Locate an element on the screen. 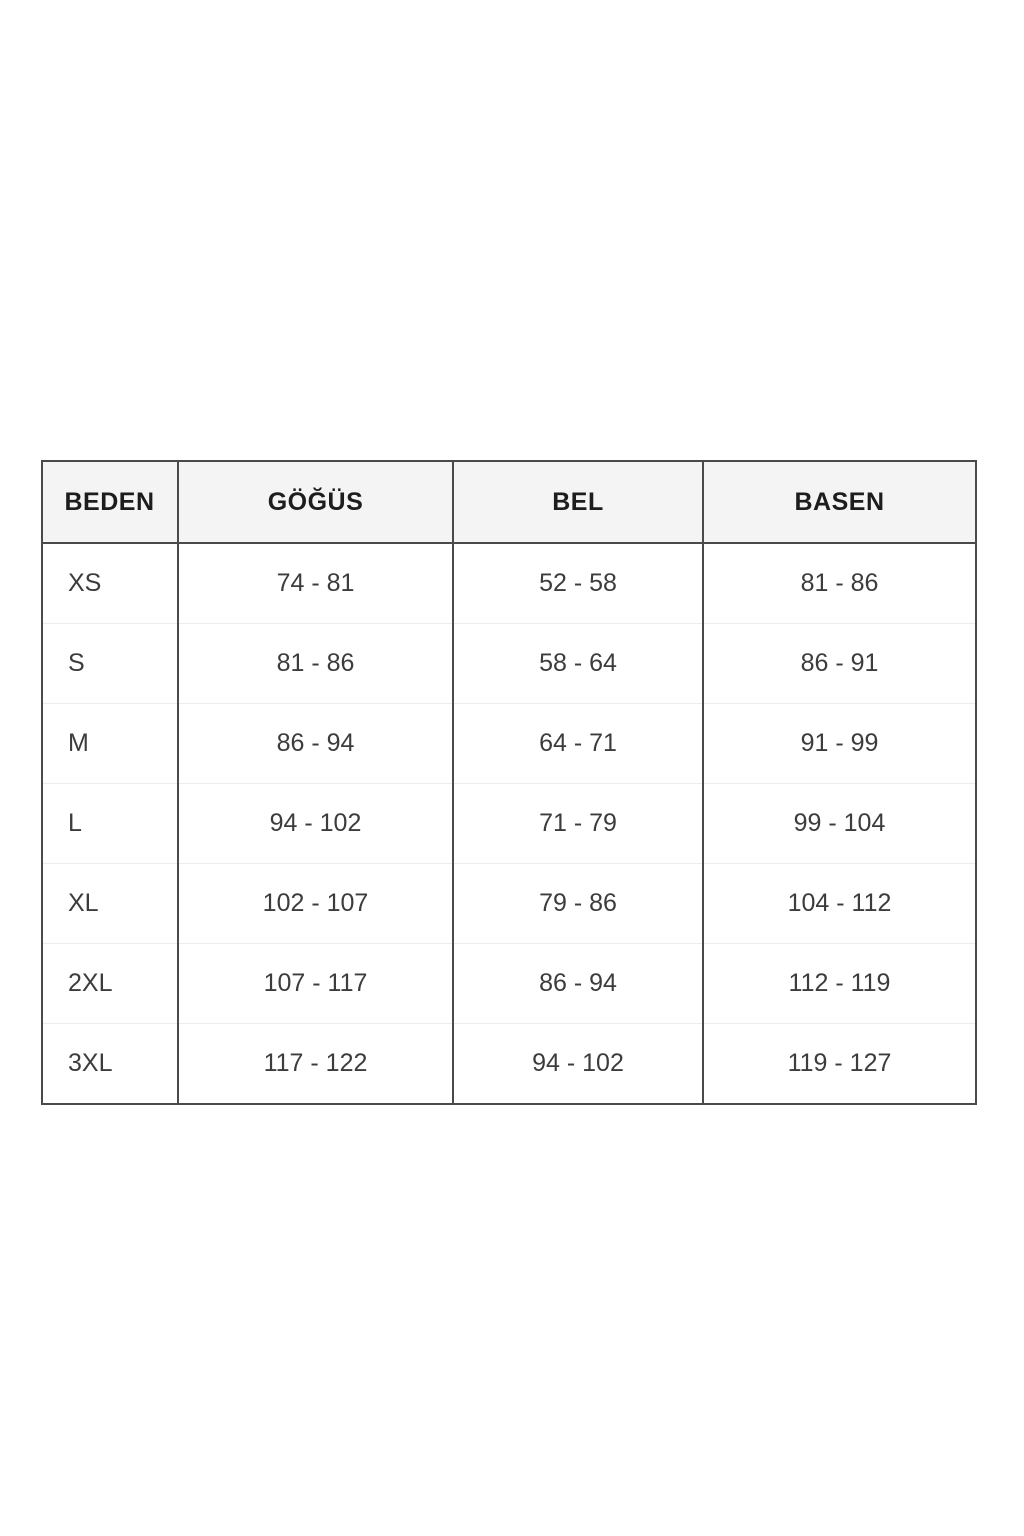 The height and width of the screenshot is (1536, 1024). chest-cell: 107 - 117 is located at coordinates (315, 983).